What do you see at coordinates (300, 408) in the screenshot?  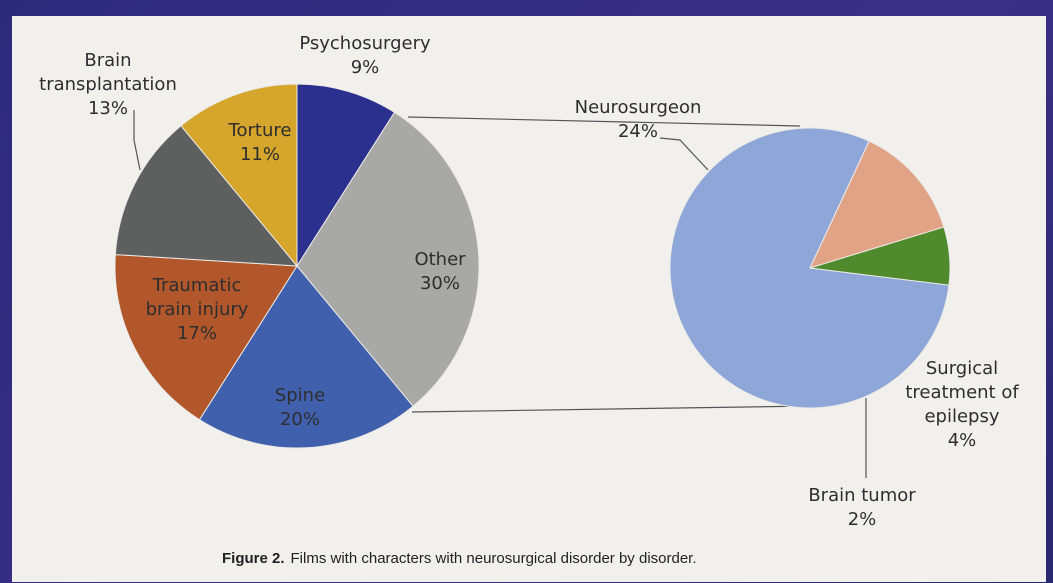 I see `slice-label: Spine 20%` at bounding box center [300, 408].